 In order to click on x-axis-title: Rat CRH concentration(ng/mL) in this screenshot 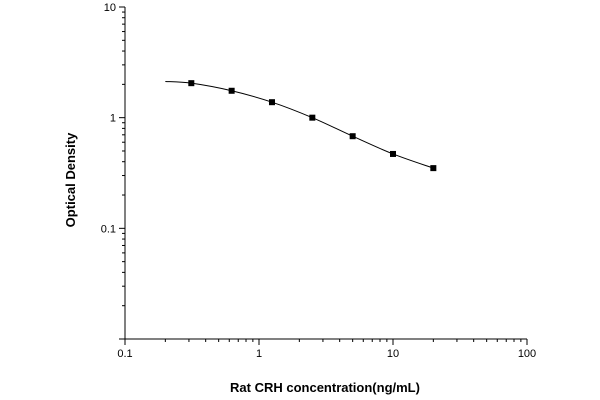, I will do `click(325, 387)`.